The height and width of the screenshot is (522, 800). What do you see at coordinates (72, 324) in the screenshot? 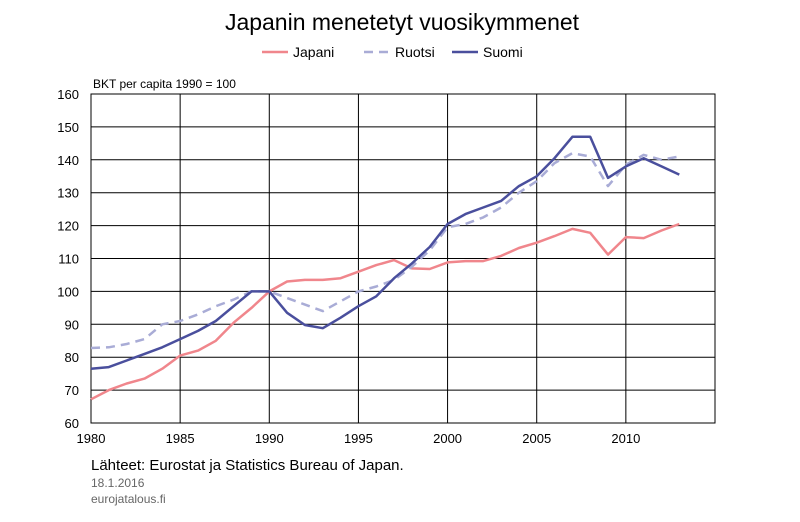
I see `y-tick-label: 90` at bounding box center [72, 324].